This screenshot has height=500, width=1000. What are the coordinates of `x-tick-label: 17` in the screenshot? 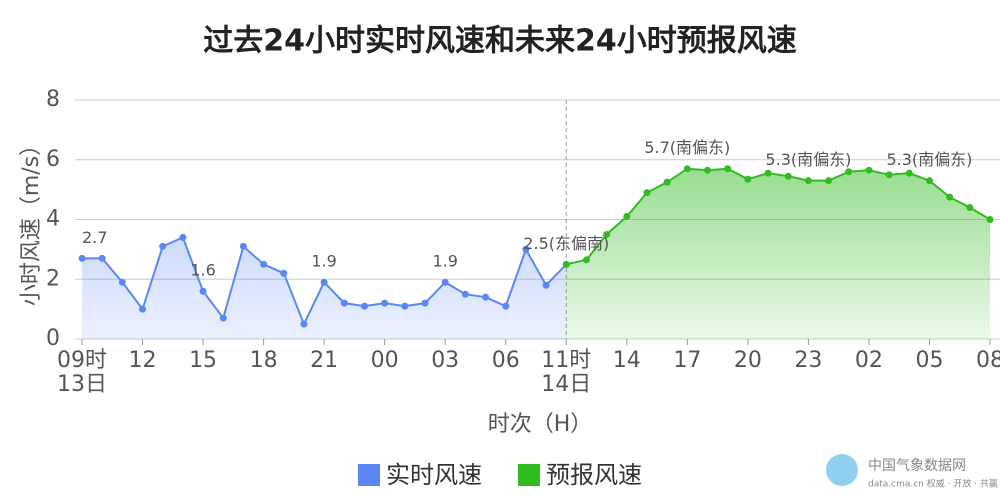 It's located at (687, 360).